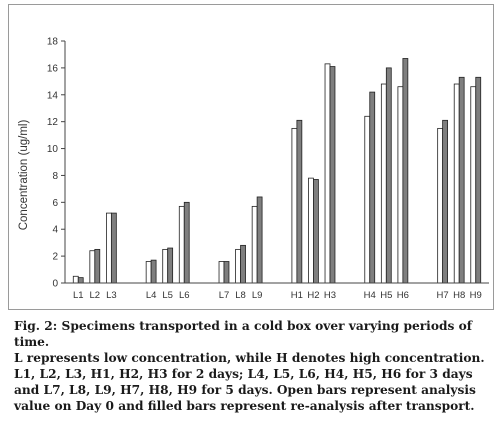  I want to click on filled-bar-L5, so click(170, 265).